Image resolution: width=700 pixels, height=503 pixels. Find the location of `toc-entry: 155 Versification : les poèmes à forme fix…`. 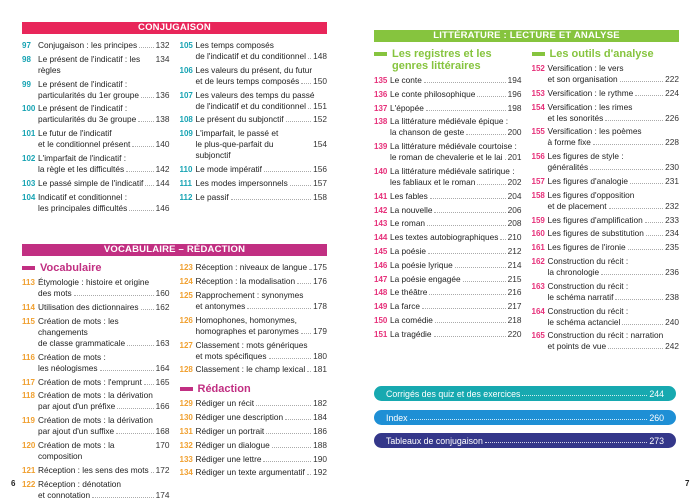

toc-entry: 155 Versification : les poèmes à forme fix… is located at coordinates (606, 137).